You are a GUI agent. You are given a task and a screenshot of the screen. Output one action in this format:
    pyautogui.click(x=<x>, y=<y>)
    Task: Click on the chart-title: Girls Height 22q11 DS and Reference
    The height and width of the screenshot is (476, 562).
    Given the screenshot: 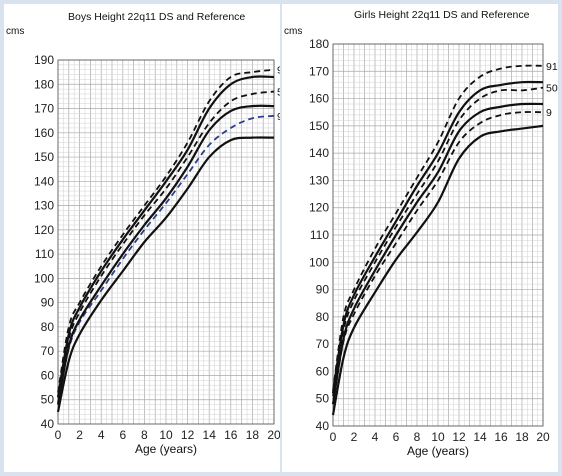 What is the action you would take?
    pyautogui.click(x=442, y=15)
    